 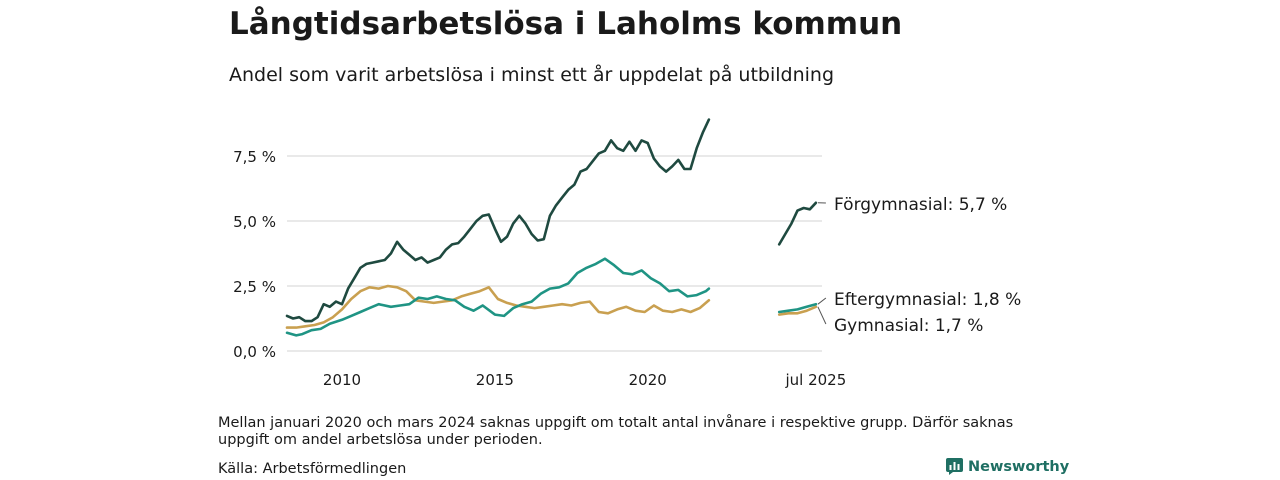 What do you see at coordinates (797, 223) in the screenshot?
I see `series-line-recent-förgymnasial` at bounding box center [797, 223].